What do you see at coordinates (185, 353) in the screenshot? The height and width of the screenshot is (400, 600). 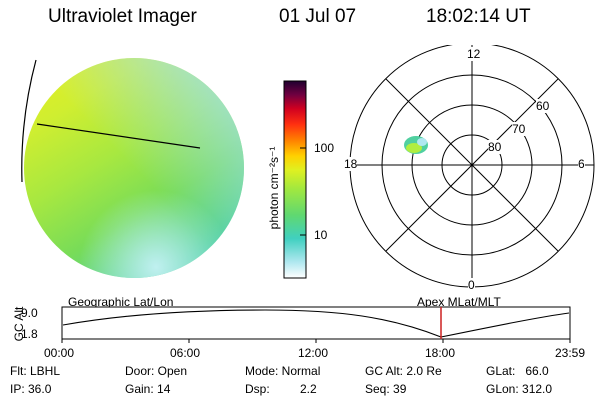 I see `timeline-tick-0600: 06:00` at bounding box center [185, 353].